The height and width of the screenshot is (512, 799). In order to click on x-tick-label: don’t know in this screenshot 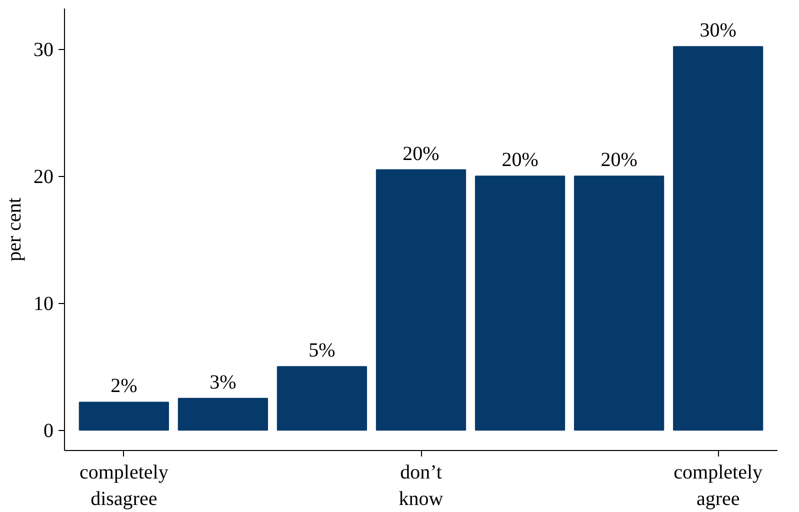, I will do `click(421, 486)`.